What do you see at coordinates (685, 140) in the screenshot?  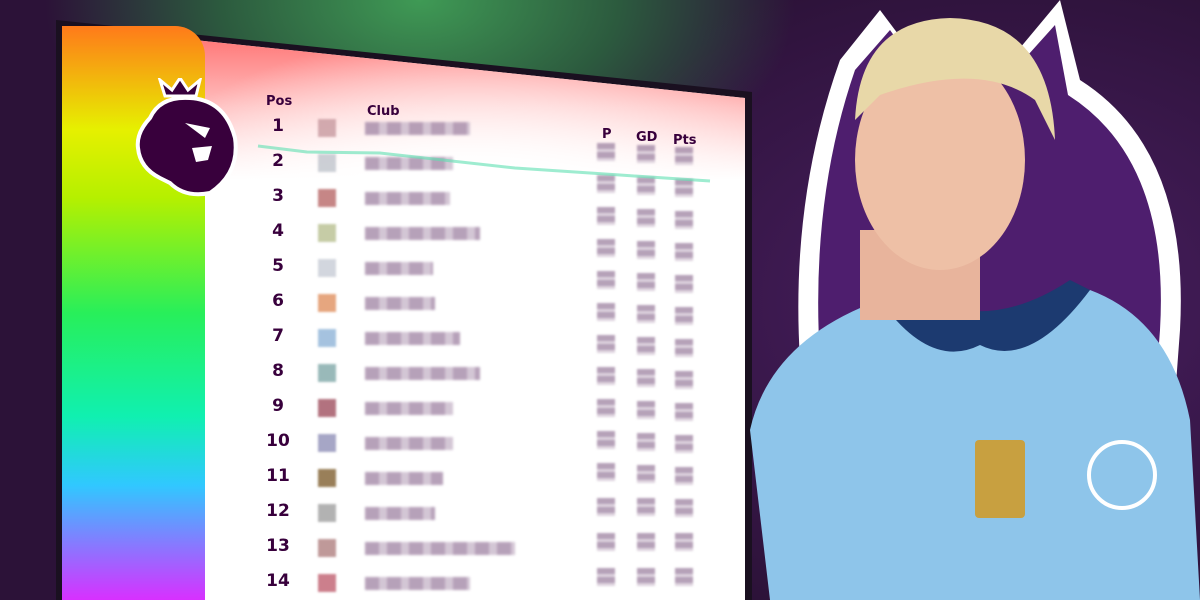 I see `header-pts: Pts` at bounding box center [685, 140].